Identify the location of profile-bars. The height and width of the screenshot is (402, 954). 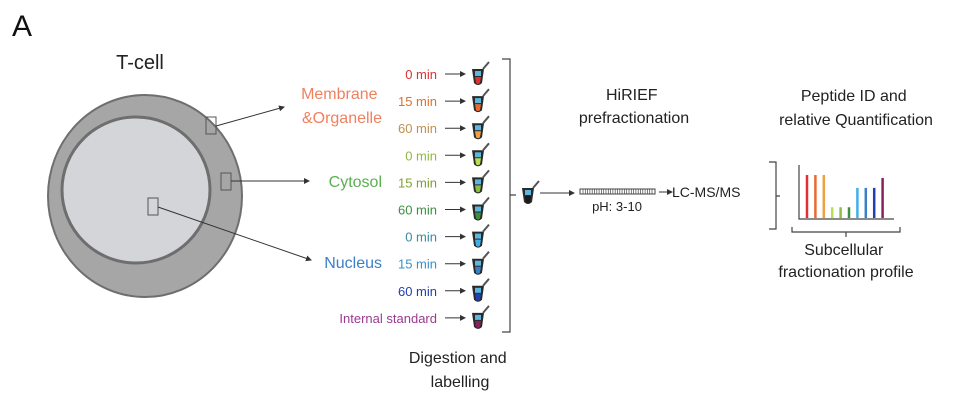
(844, 196).